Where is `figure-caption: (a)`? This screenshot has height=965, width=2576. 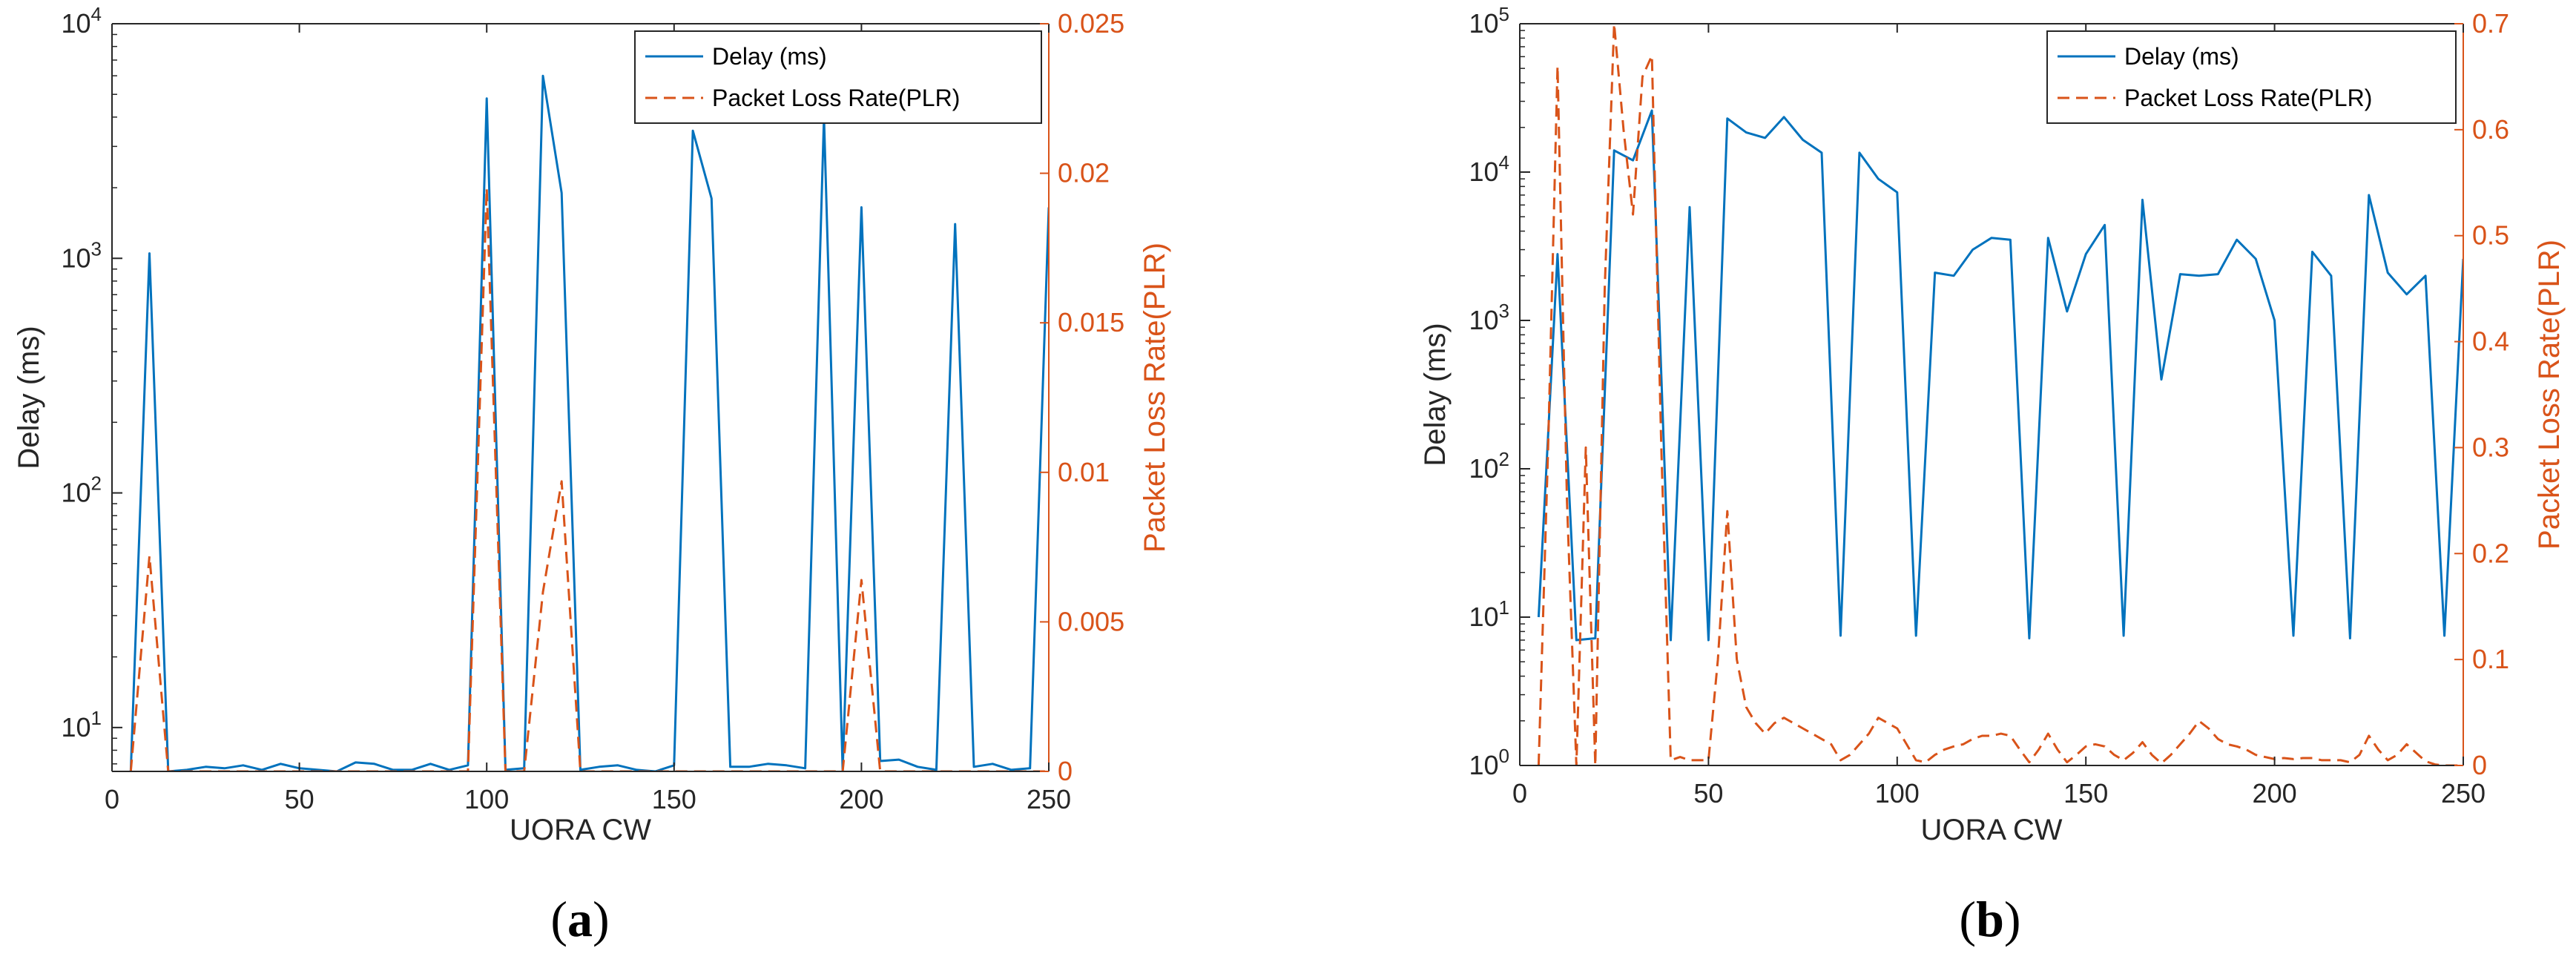 figure-caption: (a) is located at coordinates (580, 919).